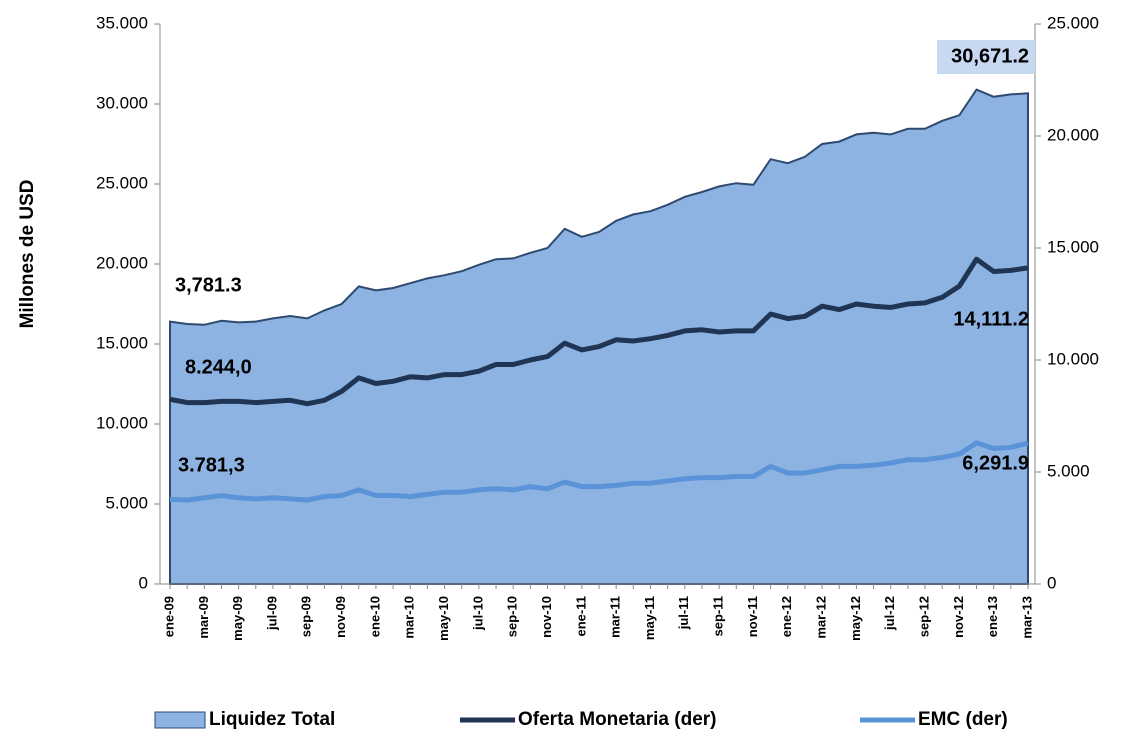 The image size is (1122, 736). Describe the element at coordinates (512, 616) in the screenshot. I see `x-tick-label: sep-10` at that location.